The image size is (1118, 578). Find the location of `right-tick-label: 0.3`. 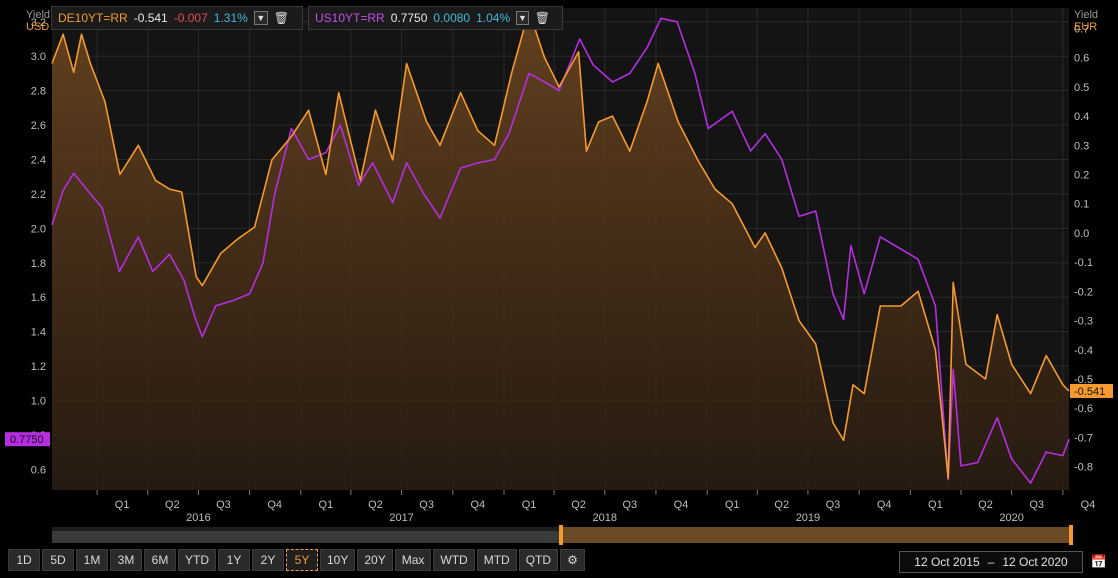

right-tick-label: 0.3 is located at coordinates (1081, 146).